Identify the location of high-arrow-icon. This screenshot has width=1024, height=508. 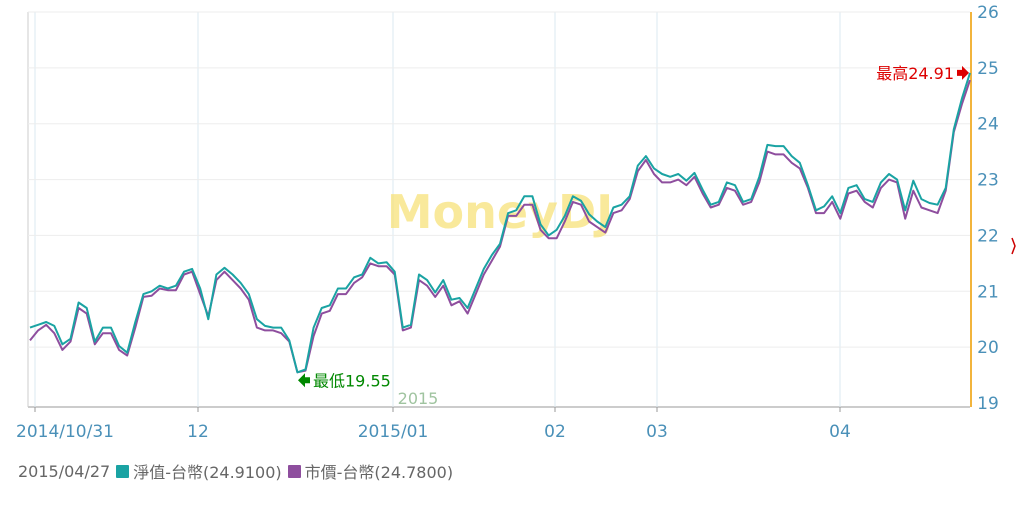
(963, 72).